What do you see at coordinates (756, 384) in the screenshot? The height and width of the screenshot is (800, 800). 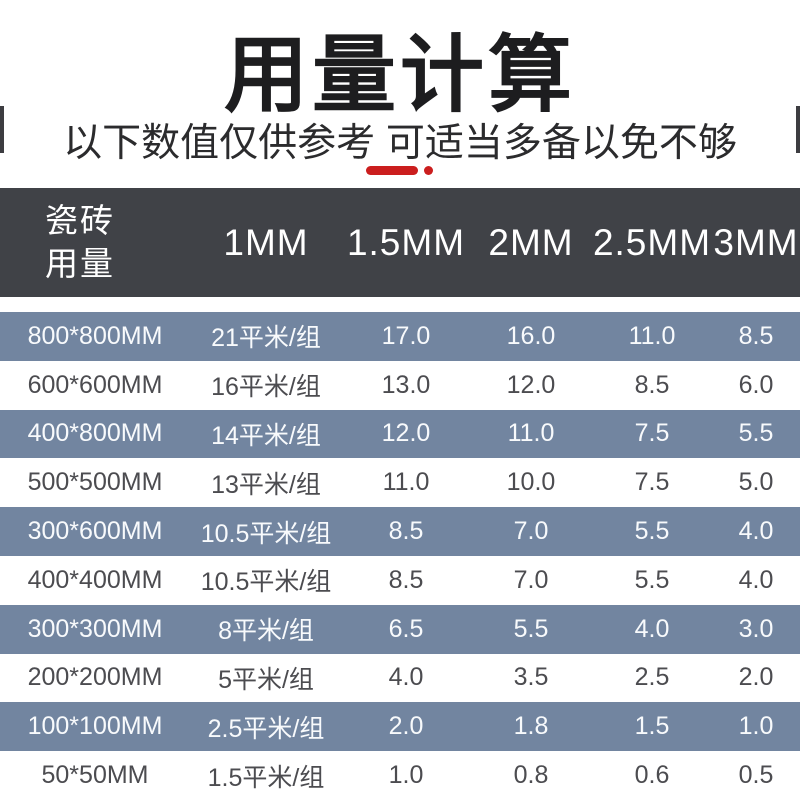 I see `usage-value-cell: 6.0` at bounding box center [756, 384].